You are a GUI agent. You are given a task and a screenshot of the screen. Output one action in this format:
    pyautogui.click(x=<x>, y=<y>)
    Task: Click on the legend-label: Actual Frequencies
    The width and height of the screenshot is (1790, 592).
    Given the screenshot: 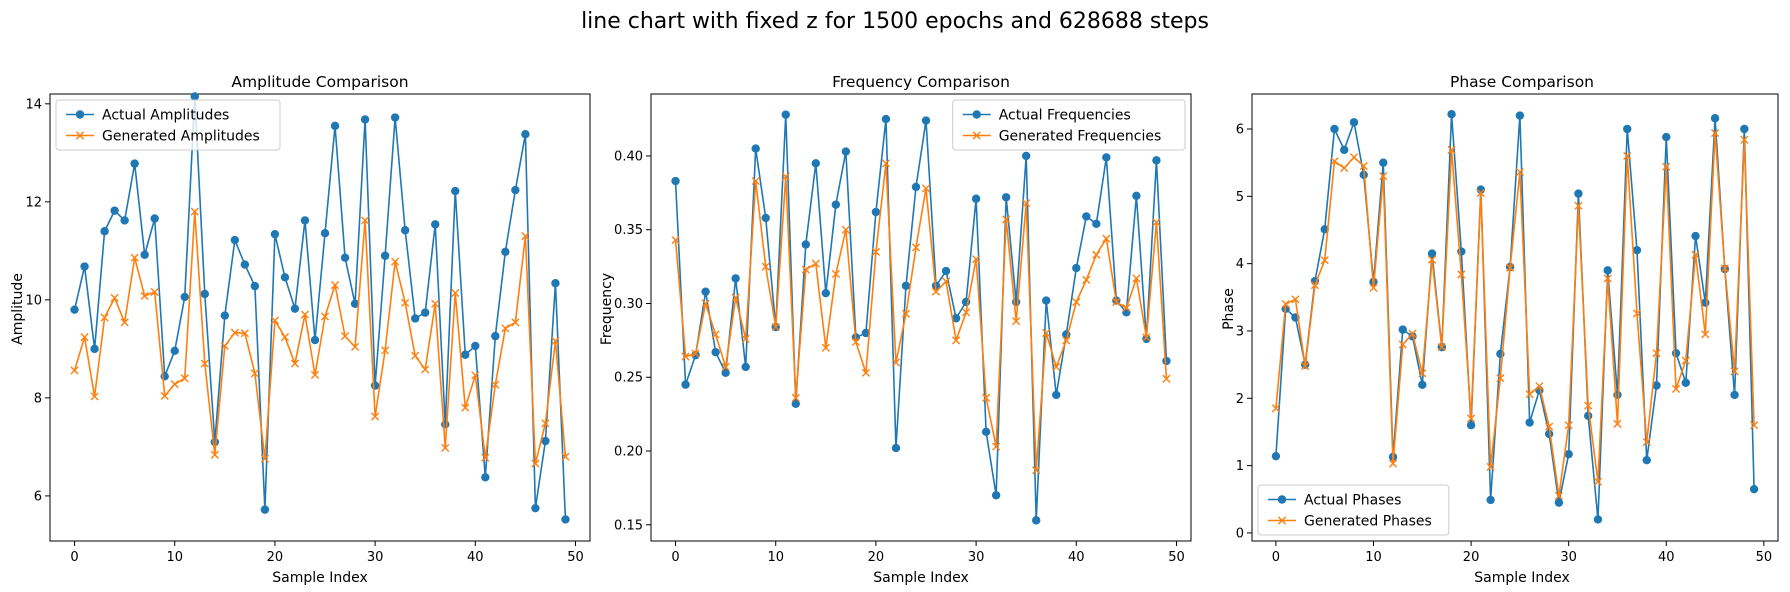 What is the action you would take?
    pyautogui.click(x=1065, y=116)
    